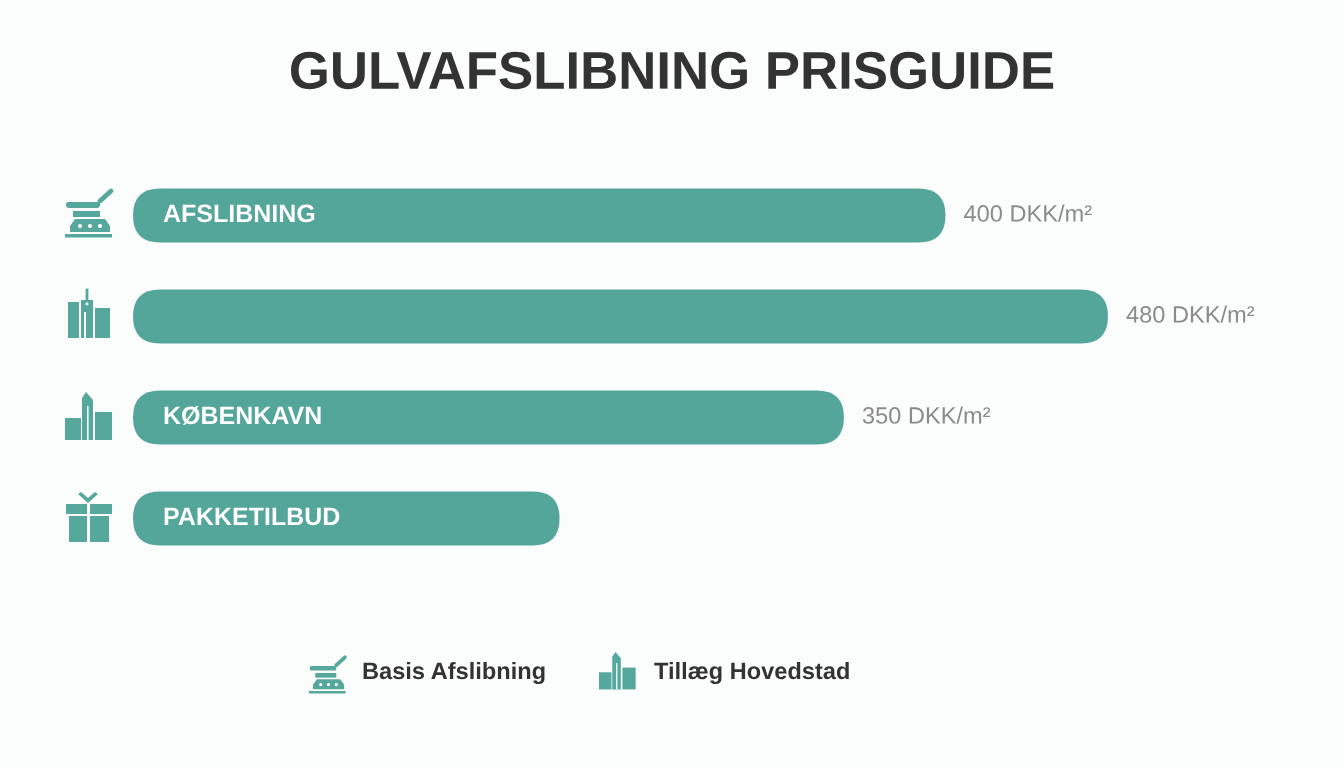  What do you see at coordinates (242, 415) in the screenshot?
I see `y-tick-label: KØBENKAVN` at bounding box center [242, 415].